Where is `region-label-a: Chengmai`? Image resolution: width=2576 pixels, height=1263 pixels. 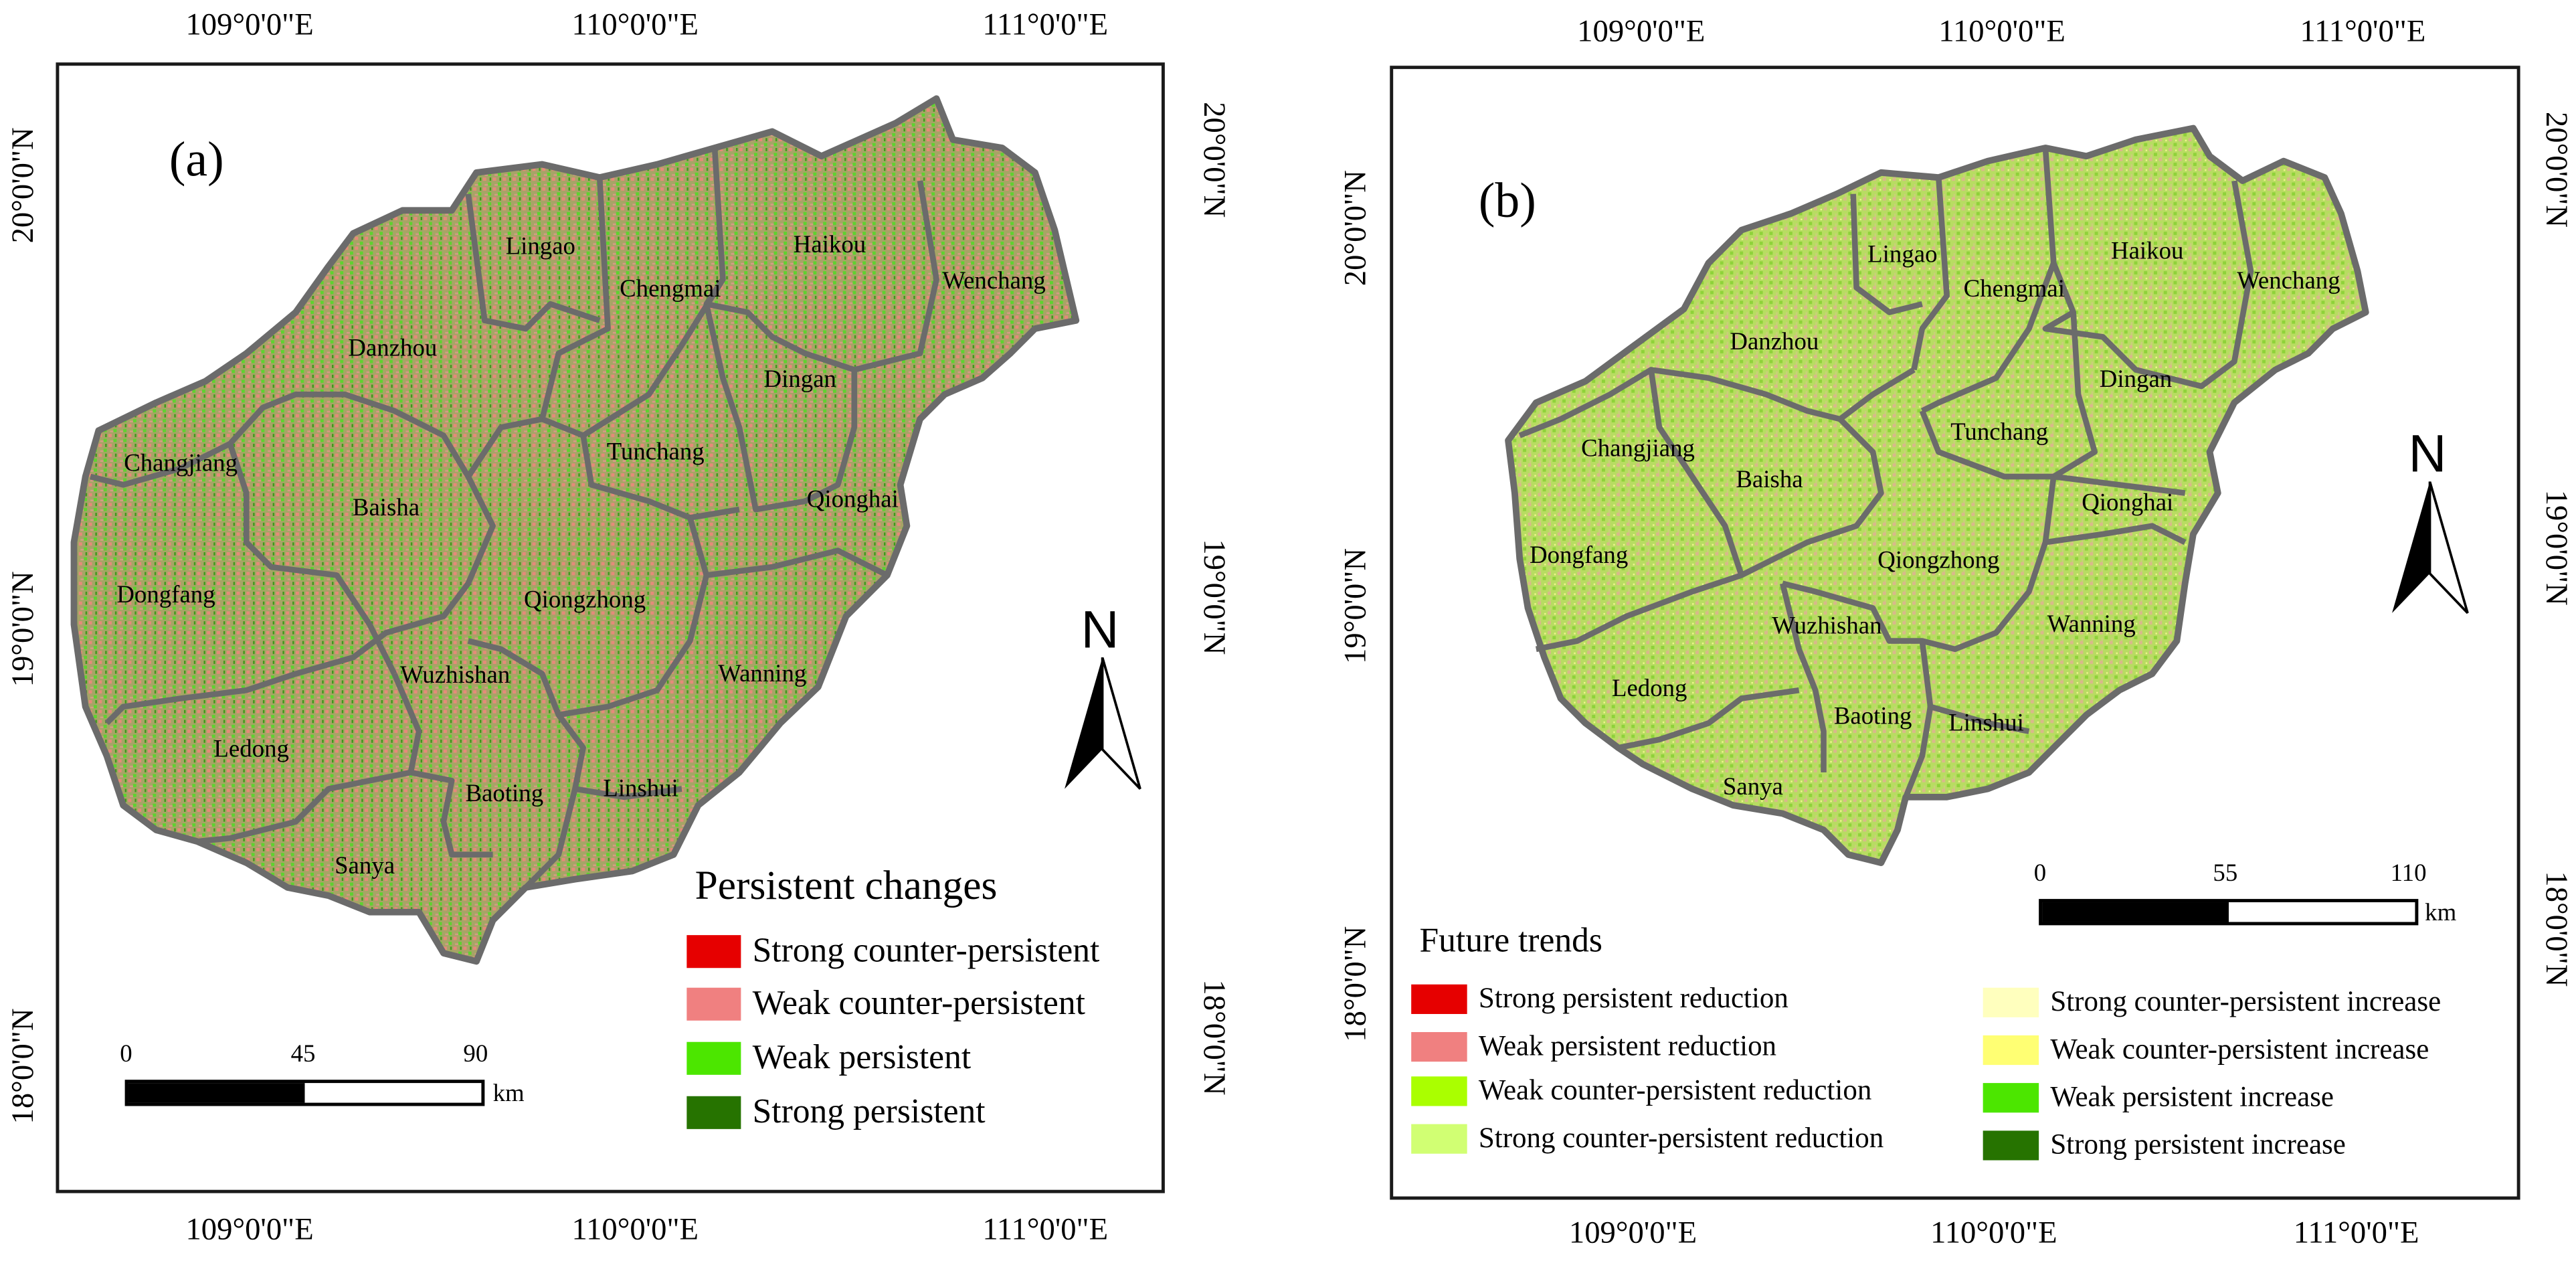 region-label-a: Chengmai is located at coordinates (670, 290).